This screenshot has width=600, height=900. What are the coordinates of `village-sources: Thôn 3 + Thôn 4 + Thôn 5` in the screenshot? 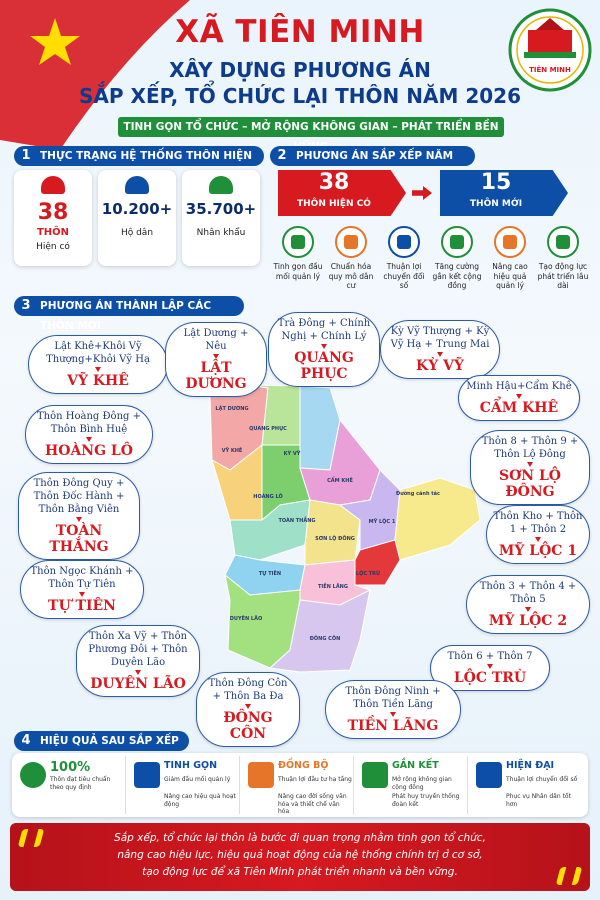 It's located at (528, 593).